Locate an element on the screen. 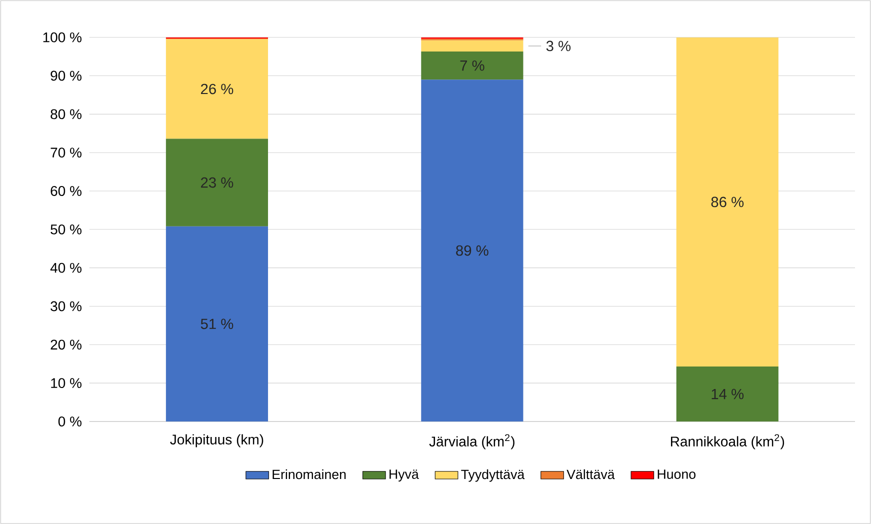 This screenshot has width=871, height=524. data-label: 23 % is located at coordinates (217, 182).